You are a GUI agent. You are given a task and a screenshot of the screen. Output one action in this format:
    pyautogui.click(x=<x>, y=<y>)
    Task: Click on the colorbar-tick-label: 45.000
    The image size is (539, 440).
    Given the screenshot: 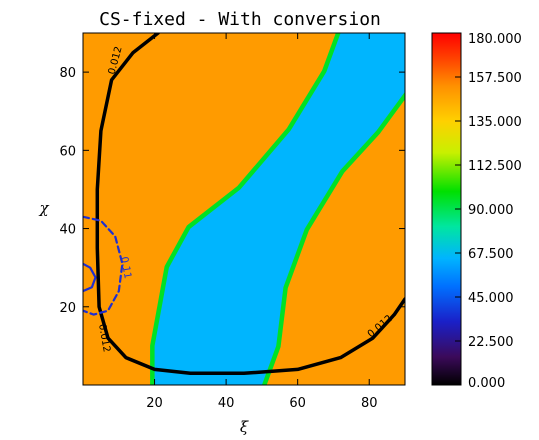 What is the action you would take?
    pyautogui.click(x=491, y=298)
    